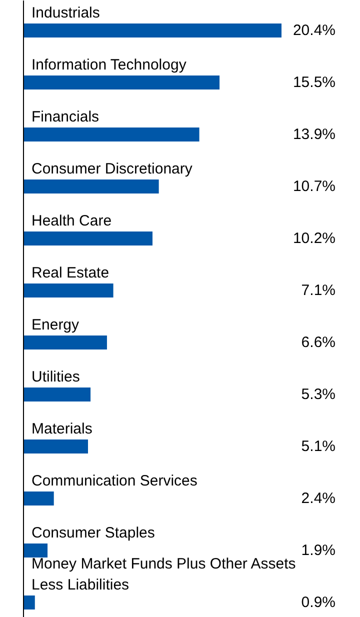 The image size is (360, 617). I want to click on data-label: 10.7%, so click(314, 186).